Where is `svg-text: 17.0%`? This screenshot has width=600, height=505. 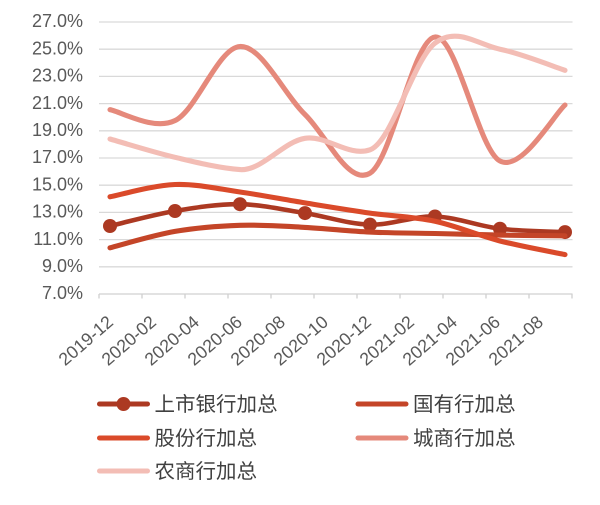
svg-text: 17.0% is located at coordinates (57, 157).